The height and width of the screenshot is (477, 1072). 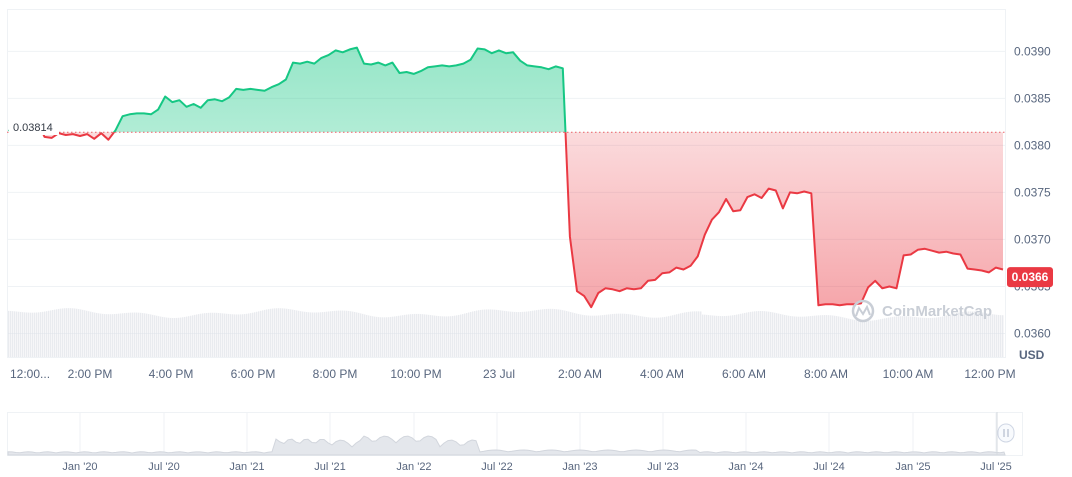 What do you see at coordinates (335, 374) in the screenshot?
I see `x-tick-label: 8:00 PM` at bounding box center [335, 374].